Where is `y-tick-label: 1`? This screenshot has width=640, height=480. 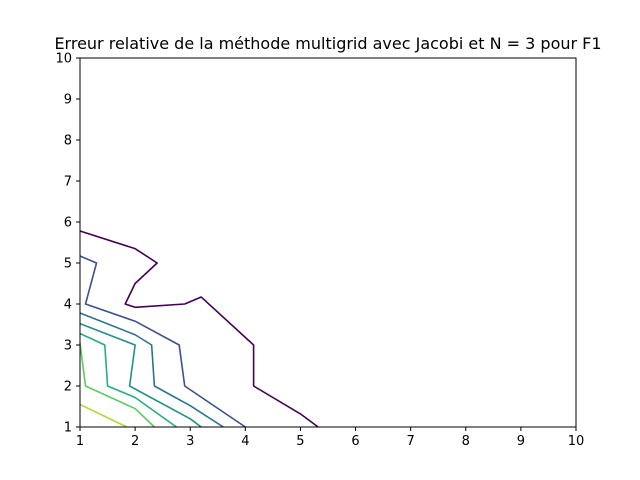 y-tick-label: 1 is located at coordinates (68, 428).